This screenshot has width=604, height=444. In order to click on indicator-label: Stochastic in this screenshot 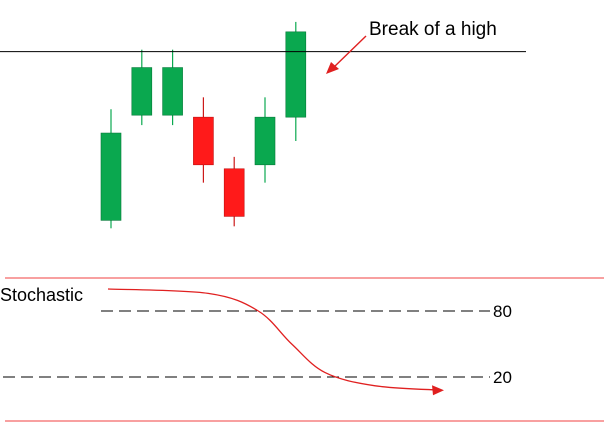, I will do `click(41, 295)`.